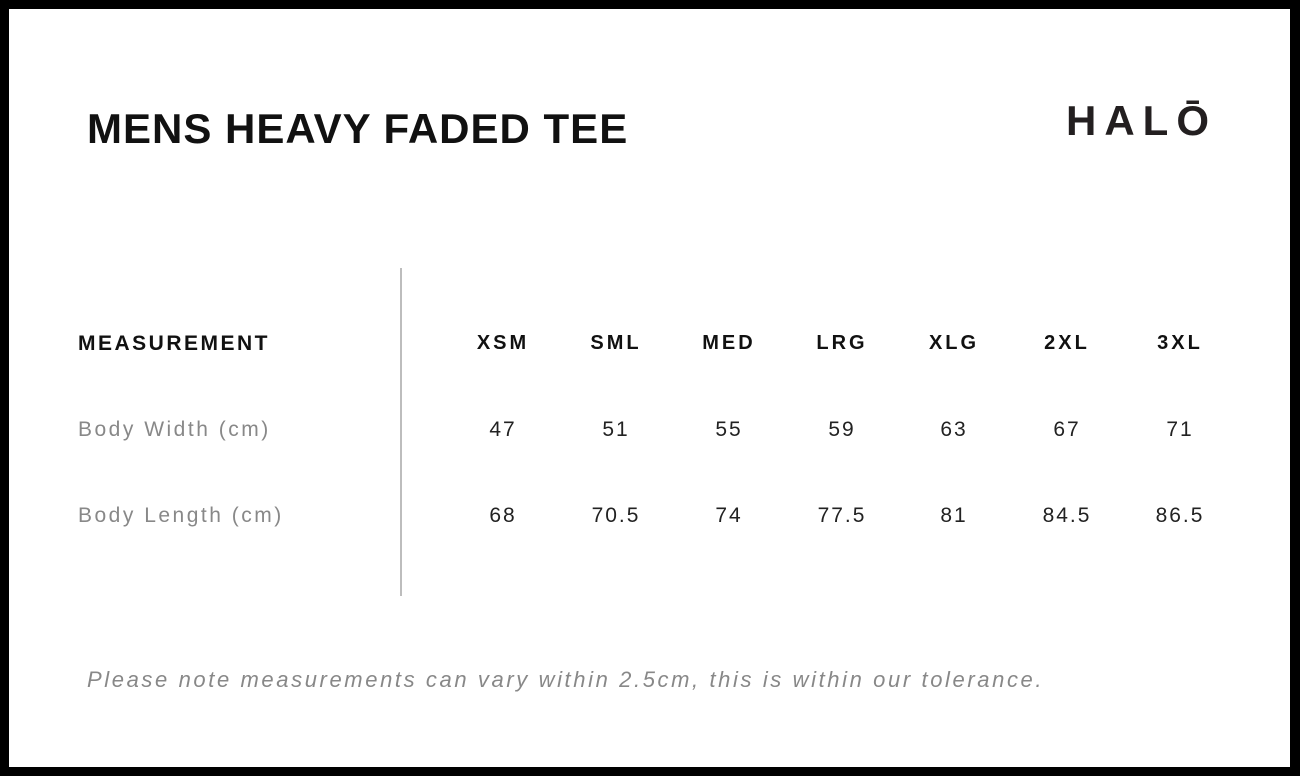 The width and height of the screenshot is (1300, 776). What do you see at coordinates (842, 429) in the screenshot?
I see `table-cell: 59` at bounding box center [842, 429].